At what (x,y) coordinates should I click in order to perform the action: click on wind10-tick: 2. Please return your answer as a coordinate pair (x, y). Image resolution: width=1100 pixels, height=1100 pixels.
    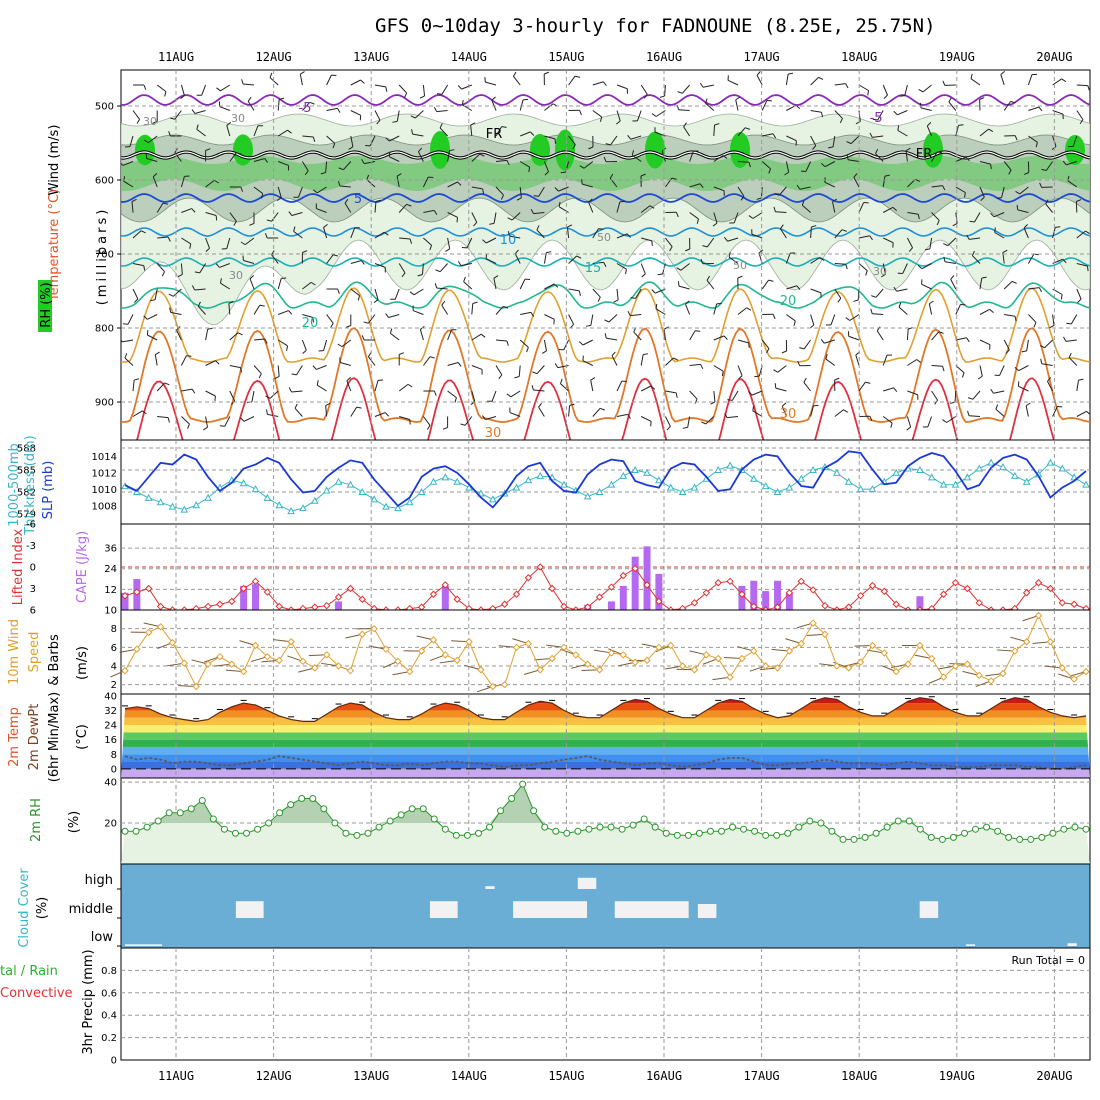
    Looking at the image, I should click on (114, 685).